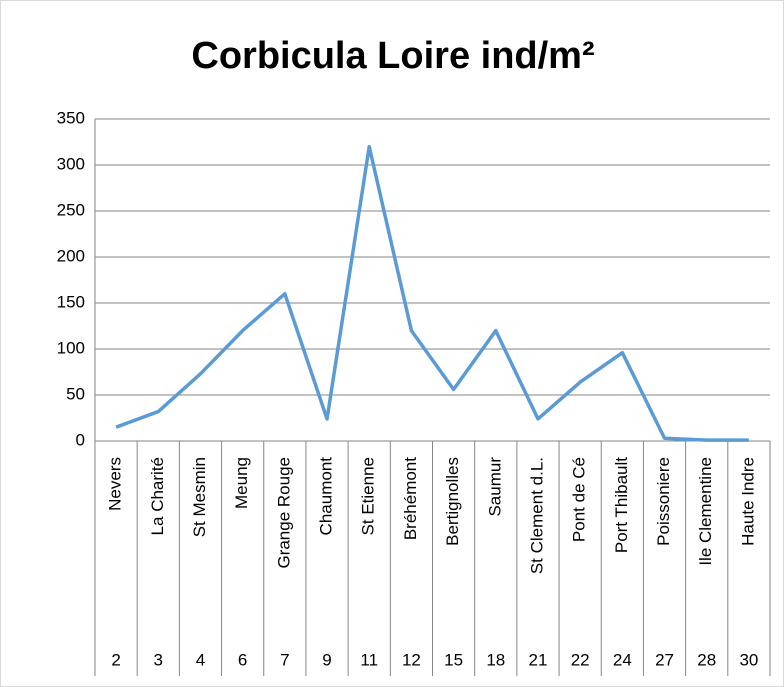 Image resolution: width=784 pixels, height=687 pixels. What do you see at coordinates (622, 659) in the screenshot?
I see `station-number: 24` at bounding box center [622, 659].